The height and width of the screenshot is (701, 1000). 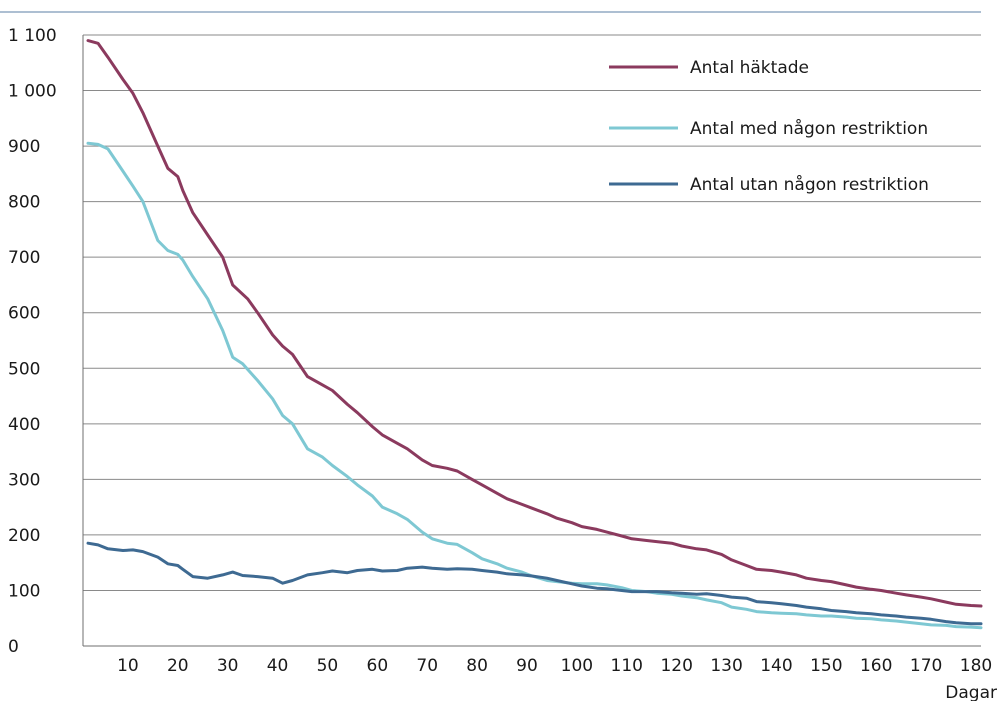 What do you see at coordinates (13, 647) in the screenshot?
I see `y-tick-label: 0` at bounding box center [13, 647].